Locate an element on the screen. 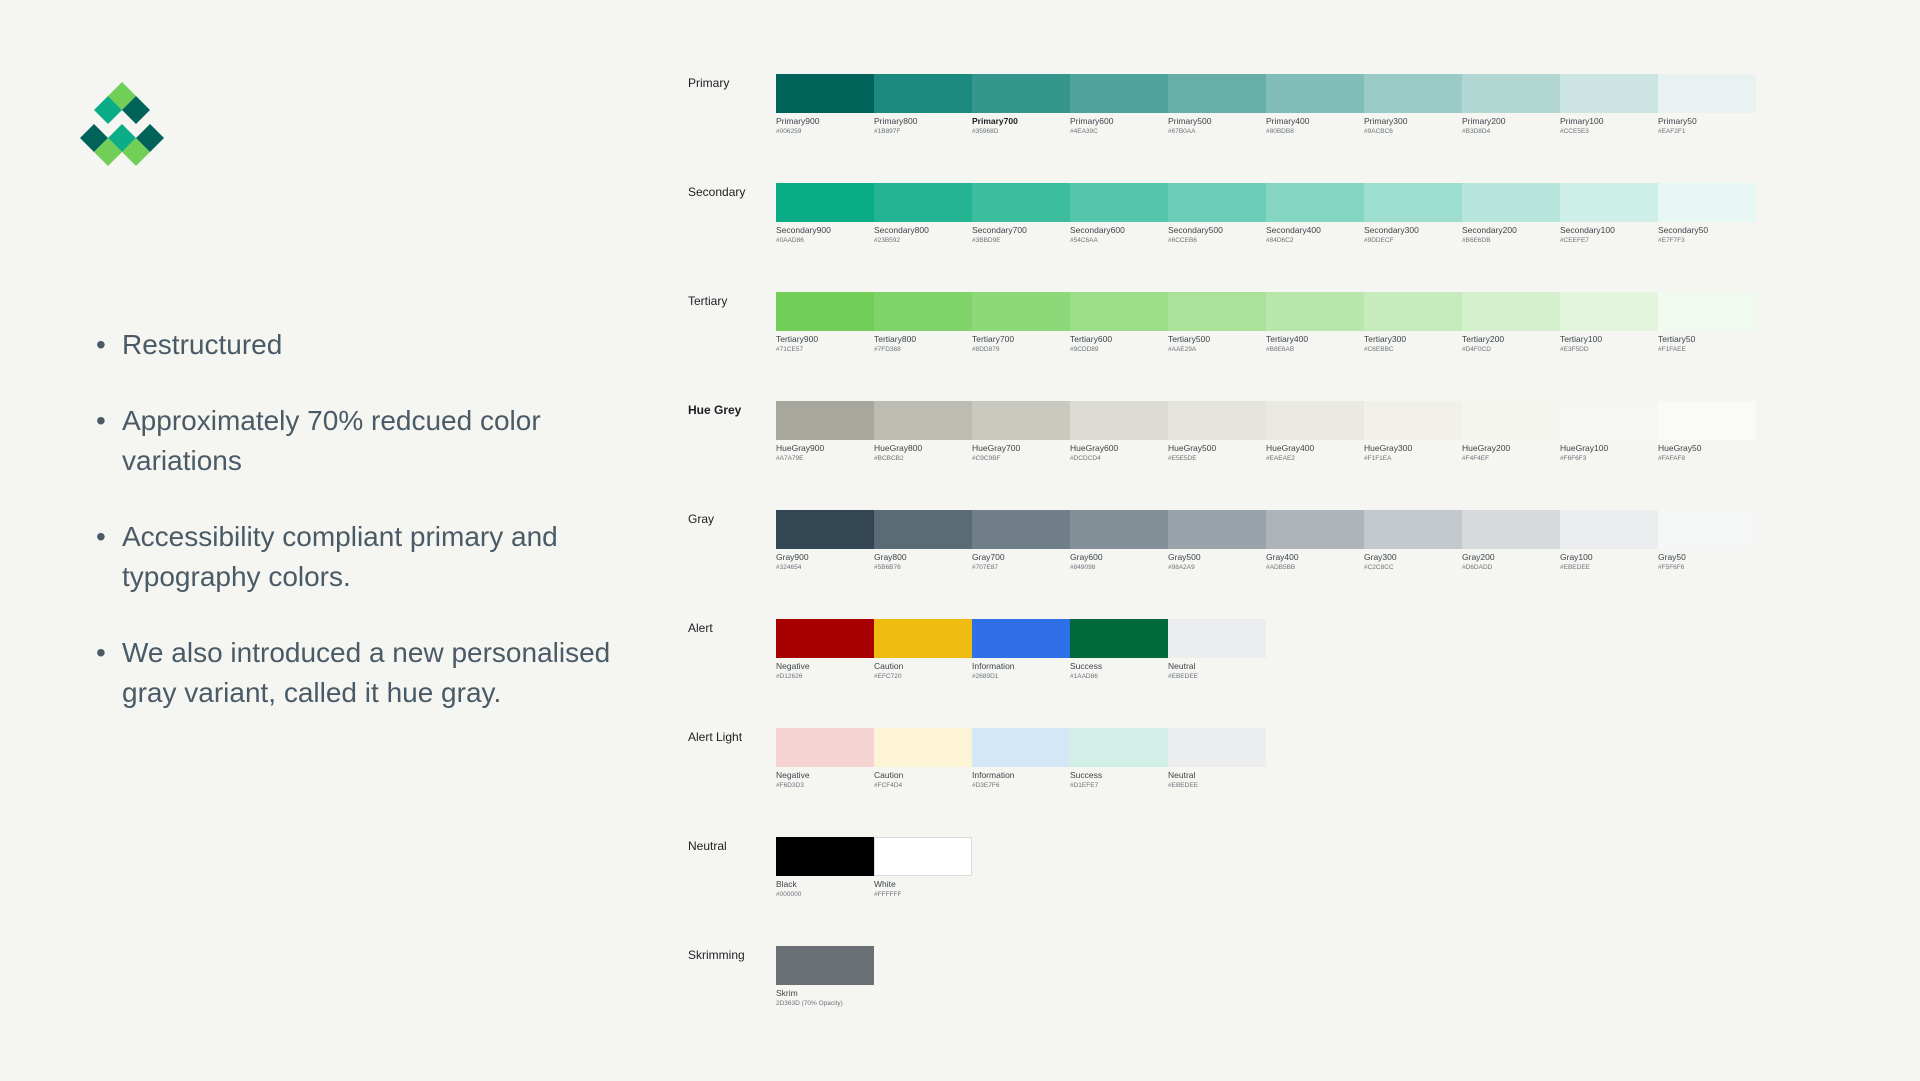 This screenshot has width=1920, height=1081. swatch-name: HueGray100 is located at coordinates (1584, 448).